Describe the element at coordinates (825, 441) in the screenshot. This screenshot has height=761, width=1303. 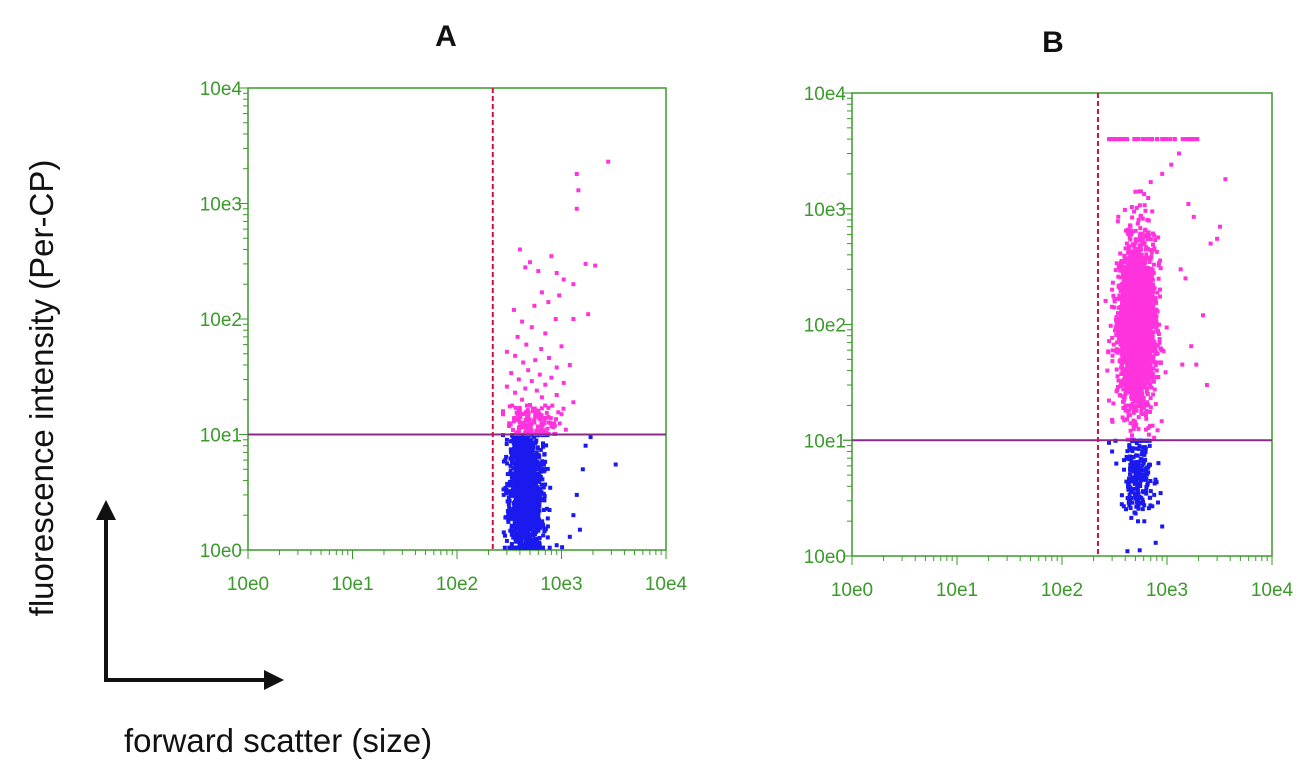
I see `y-tick-label: 10e1` at that location.